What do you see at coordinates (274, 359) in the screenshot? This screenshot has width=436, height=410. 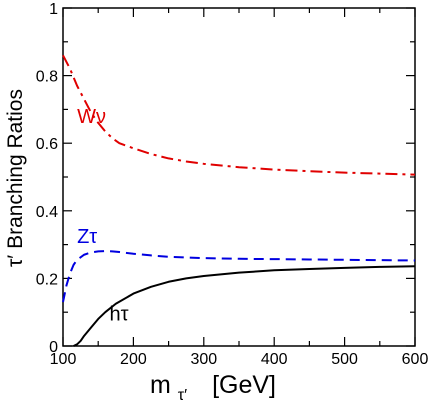 I see `x-tick-label: 400` at bounding box center [274, 359].